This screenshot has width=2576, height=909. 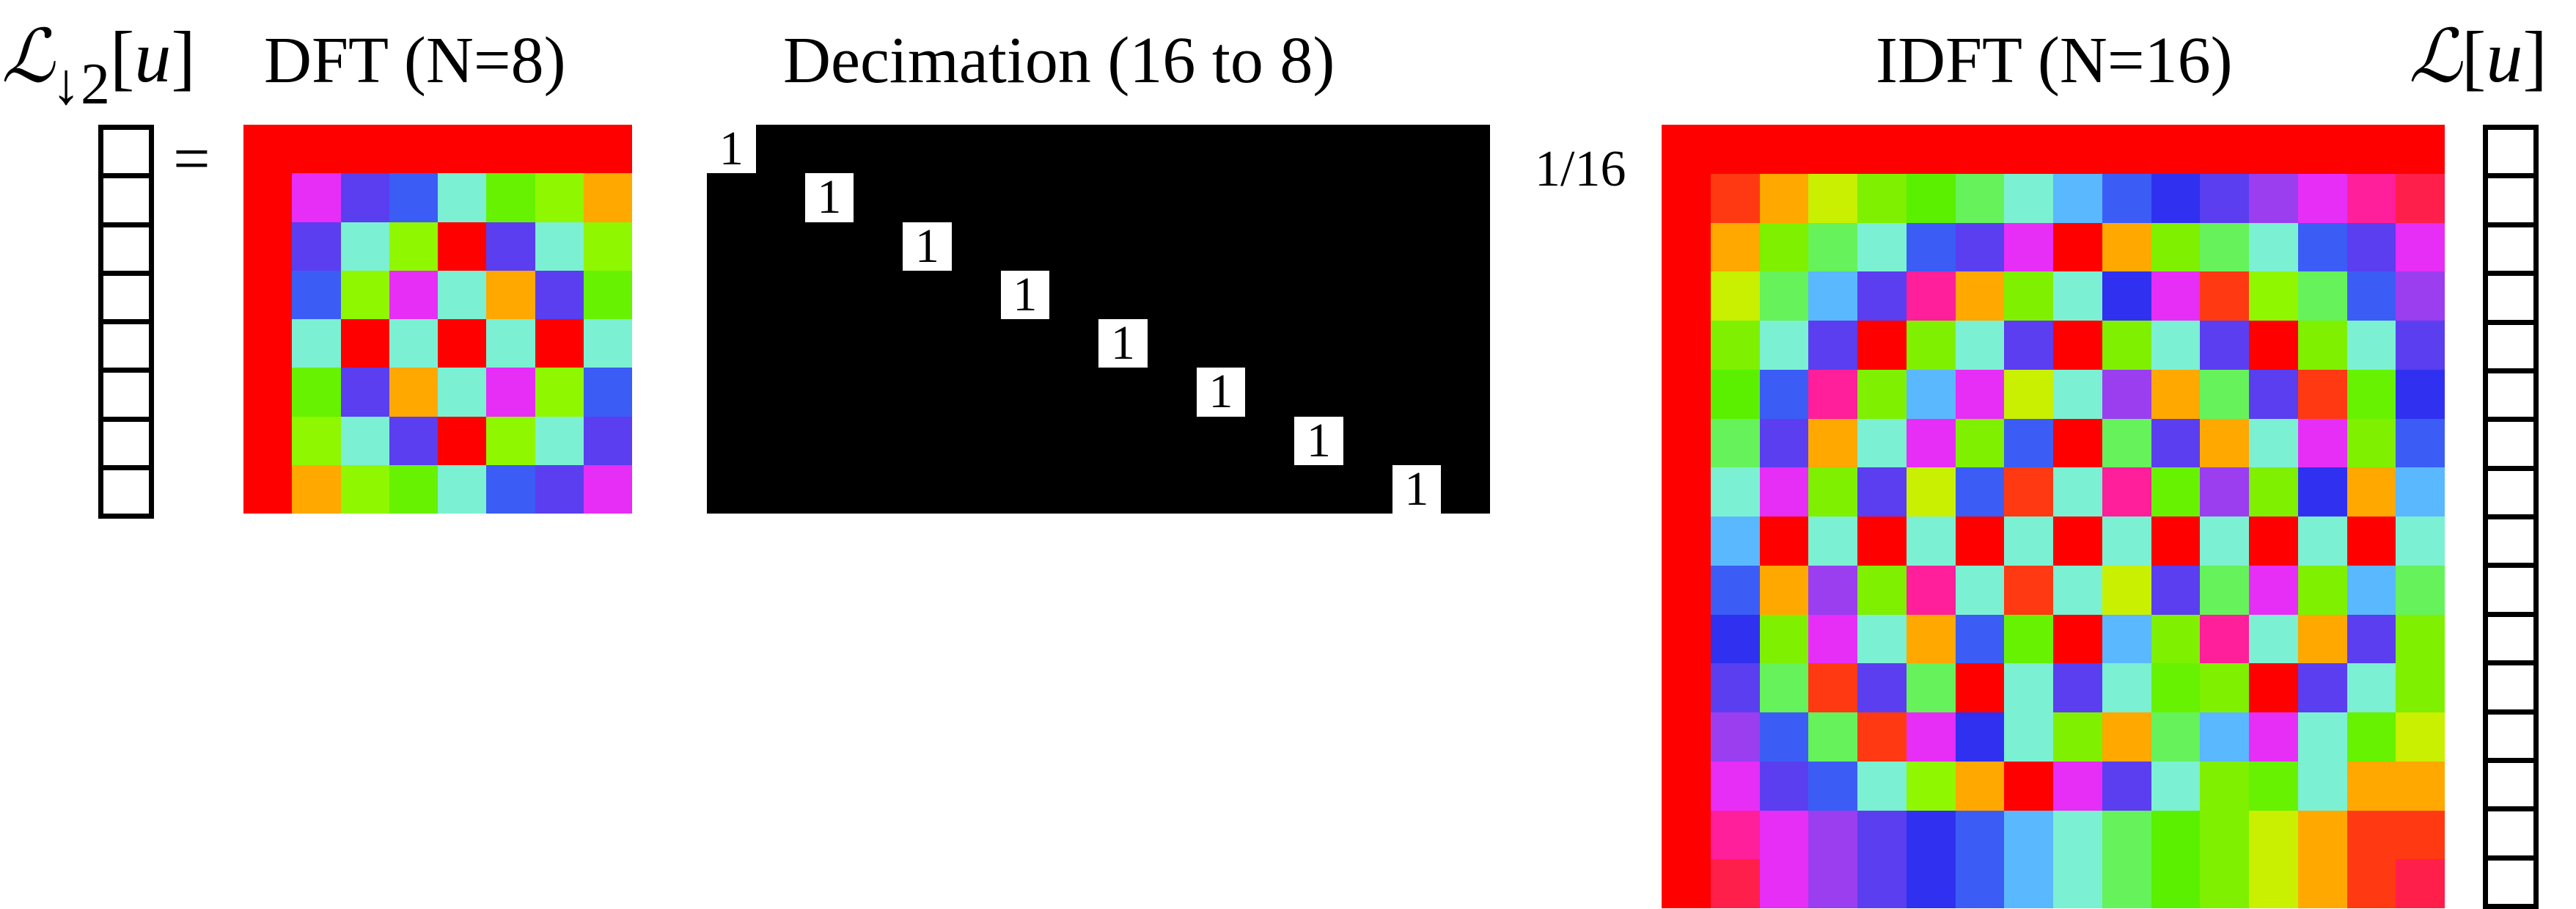 I want to click on downsample-subscript: ↓2, so click(x=80, y=84).